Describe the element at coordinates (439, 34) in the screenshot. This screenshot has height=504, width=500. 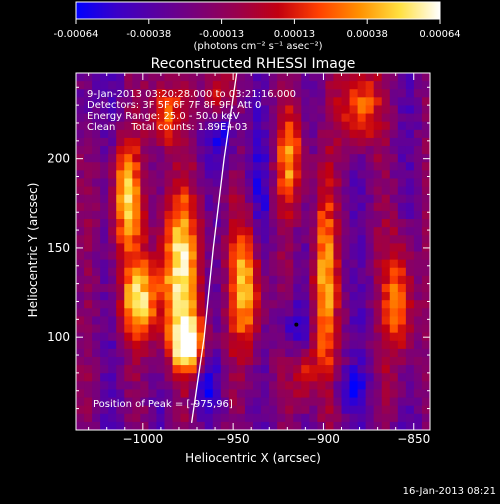
I see `colorbar-tick-label: 0.00064` at that location.